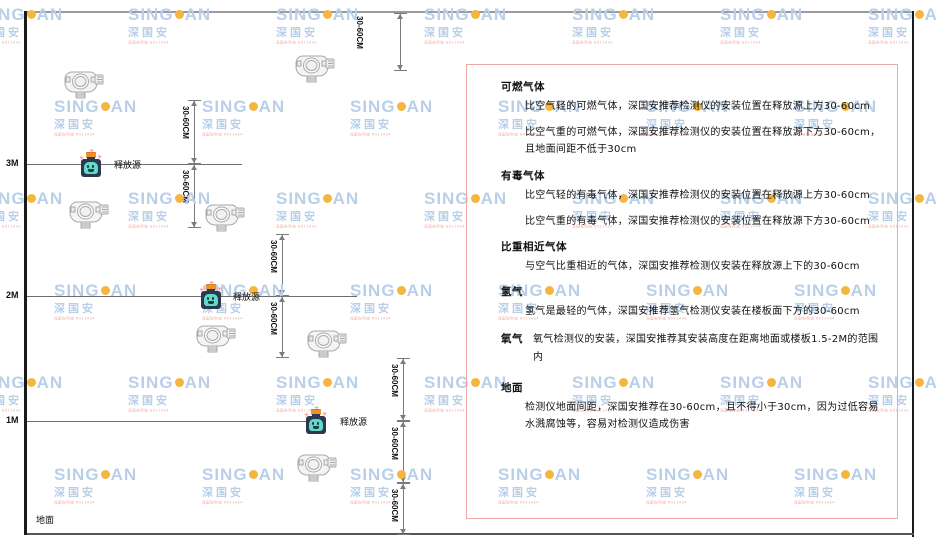 The width and height of the screenshot is (938, 541). I want to click on dimension-label-3m-below: 30-60CM, so click(185, 186).